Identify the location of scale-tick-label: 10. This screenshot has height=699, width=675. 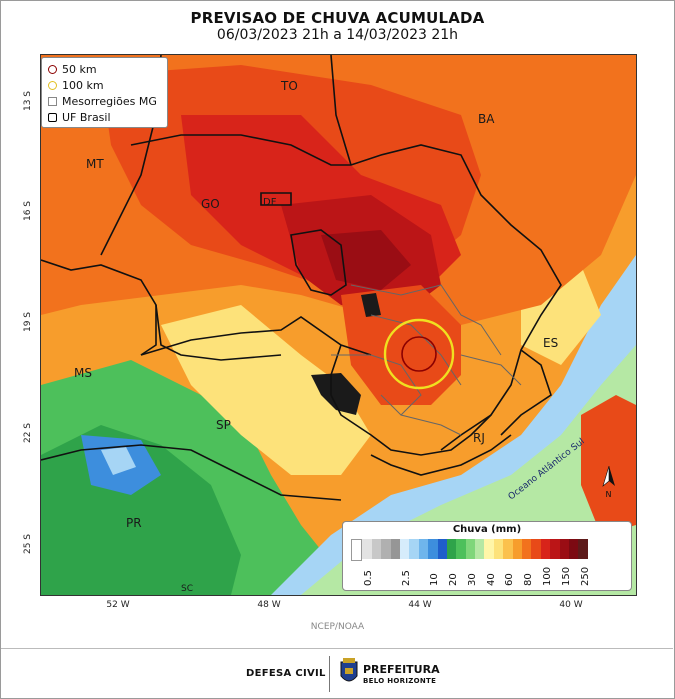
(435, 579).